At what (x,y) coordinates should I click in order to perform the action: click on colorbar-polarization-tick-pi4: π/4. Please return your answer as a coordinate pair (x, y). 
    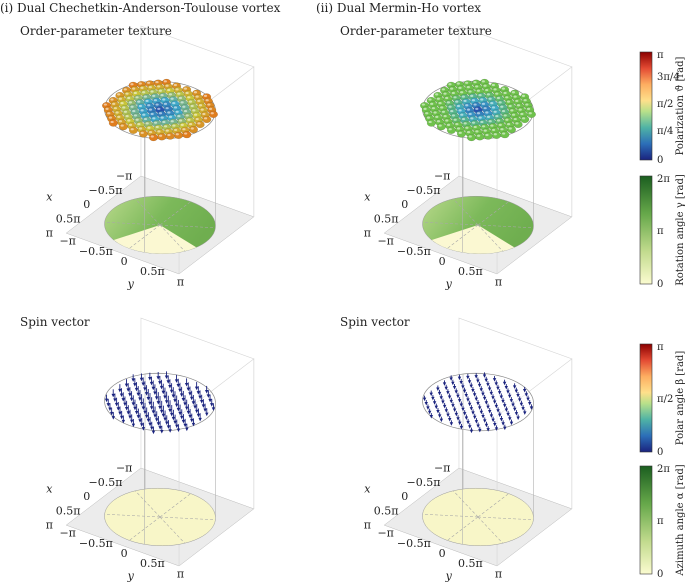
    Looking at the image, I should click on (665, 131).